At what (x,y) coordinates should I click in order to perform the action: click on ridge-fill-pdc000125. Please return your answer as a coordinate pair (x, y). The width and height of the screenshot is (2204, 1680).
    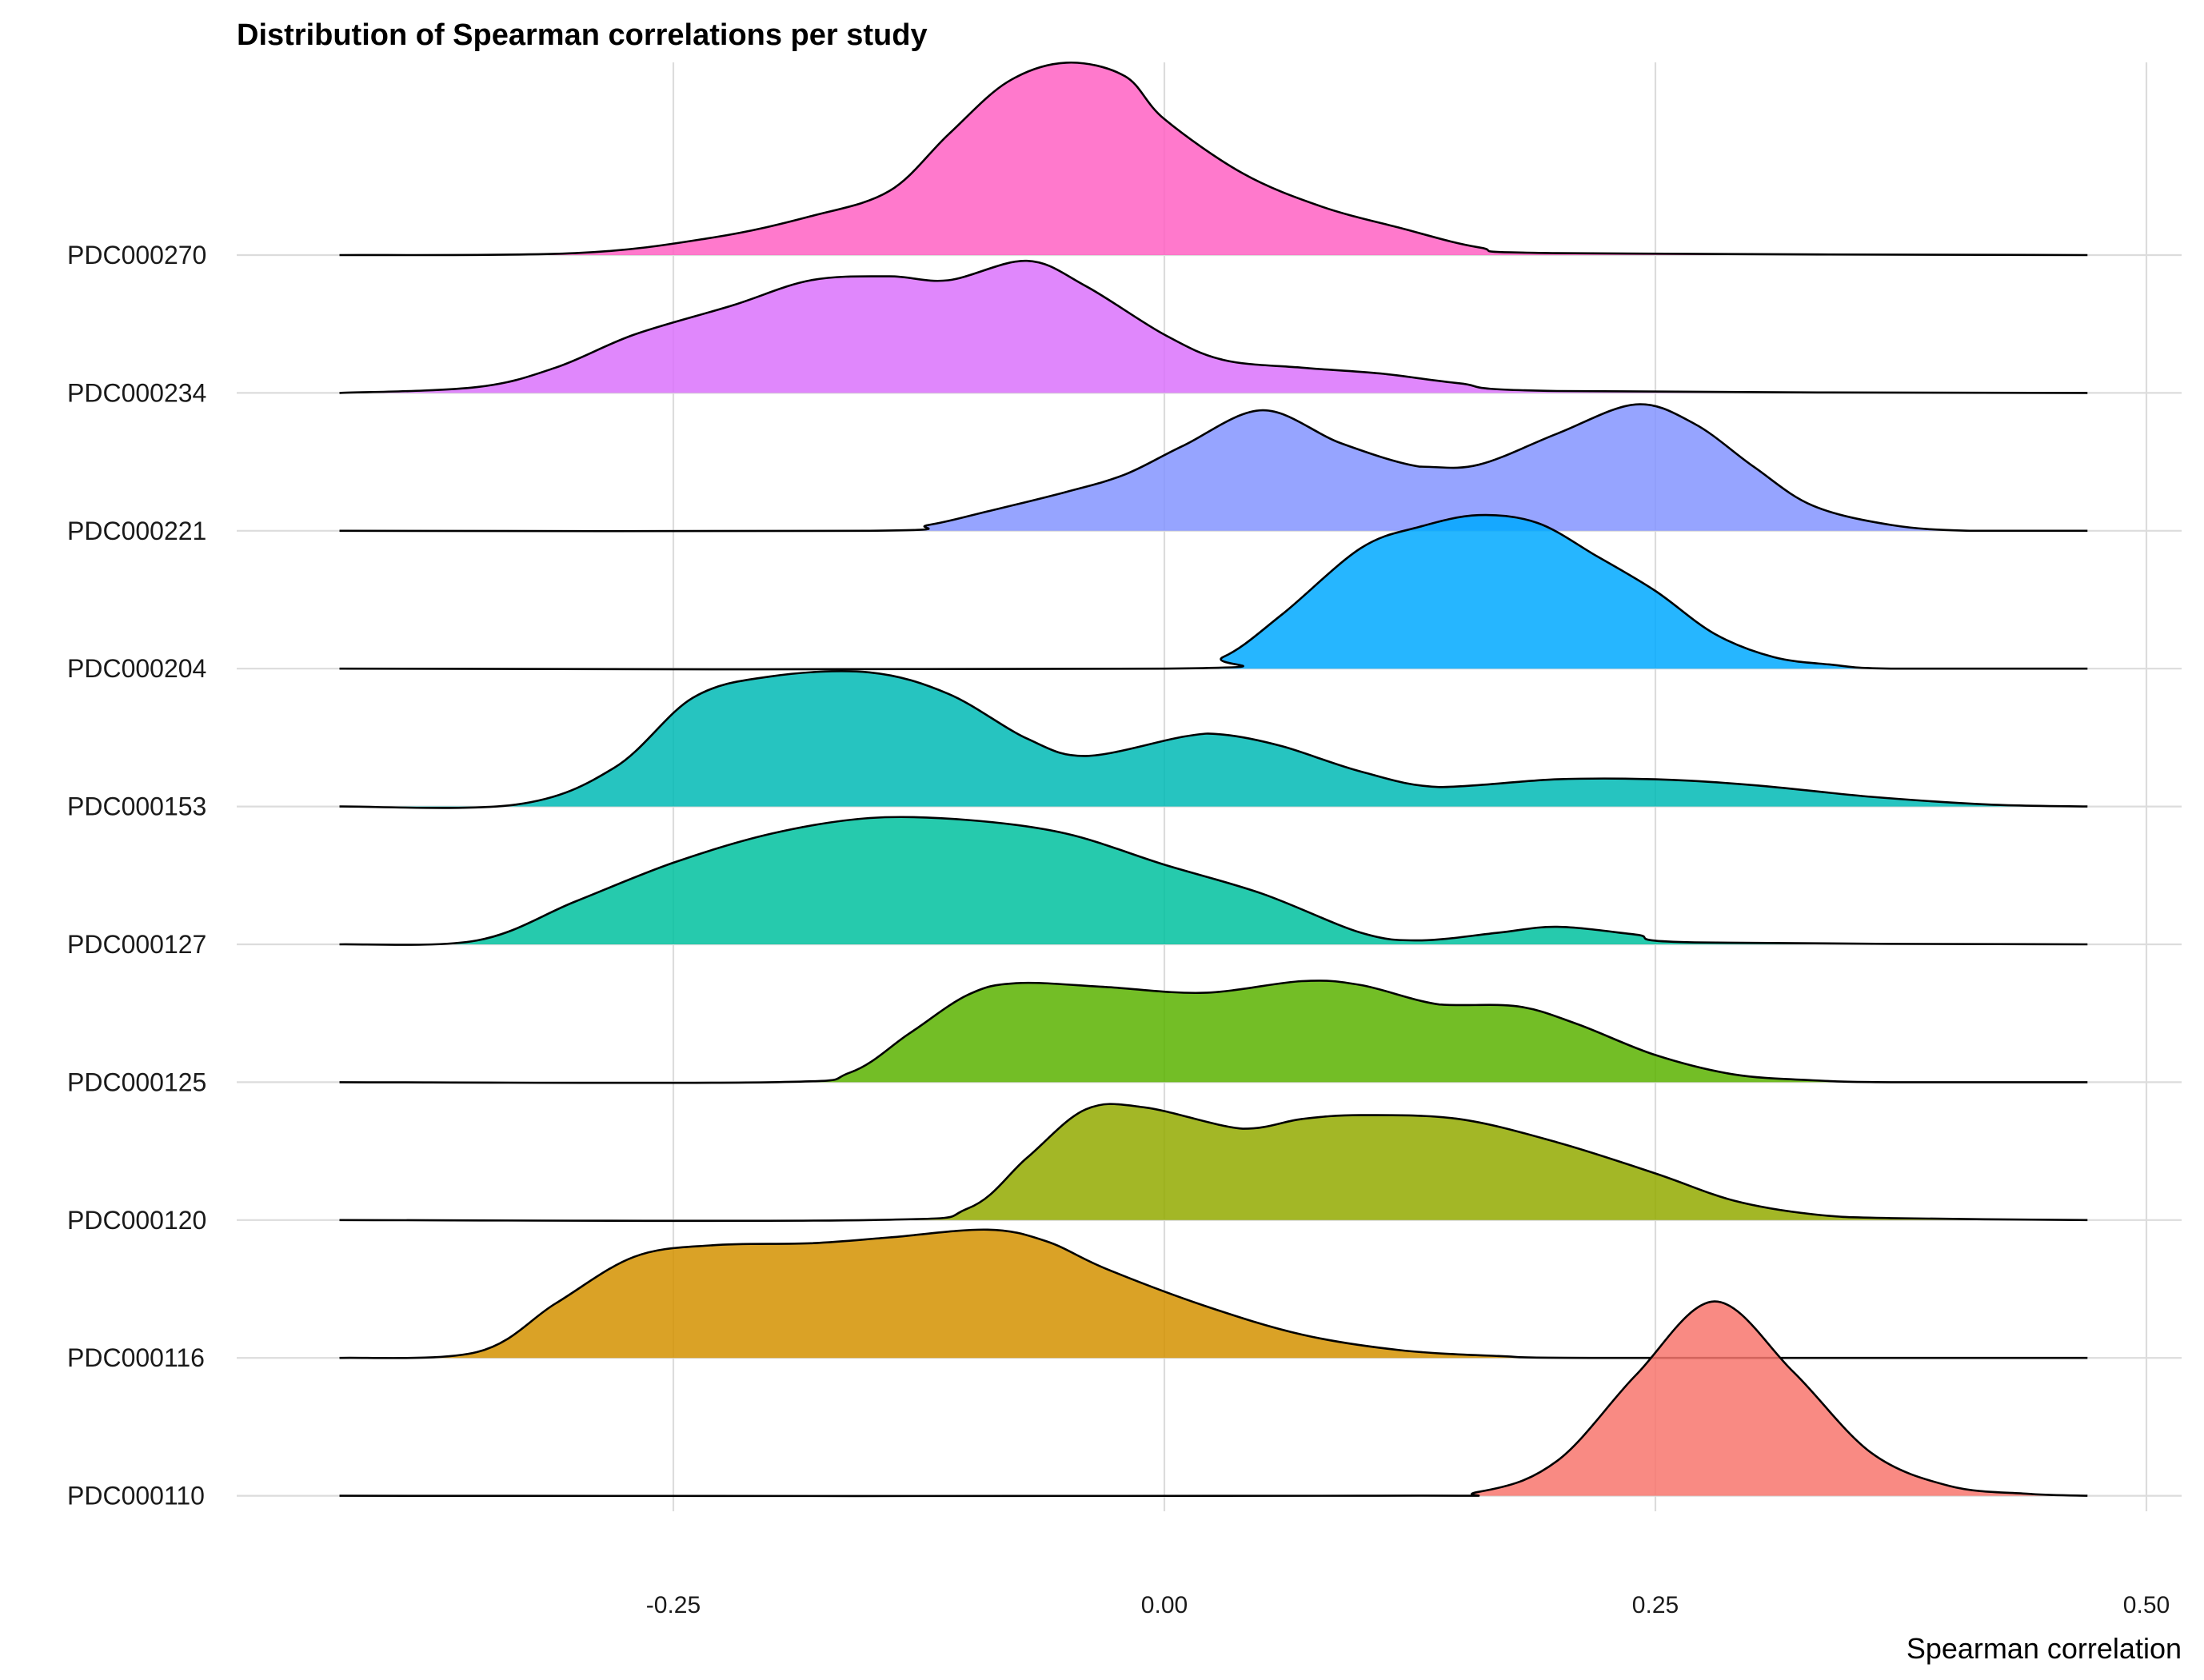
    Looking at the image, I should click on (1213, 1031).